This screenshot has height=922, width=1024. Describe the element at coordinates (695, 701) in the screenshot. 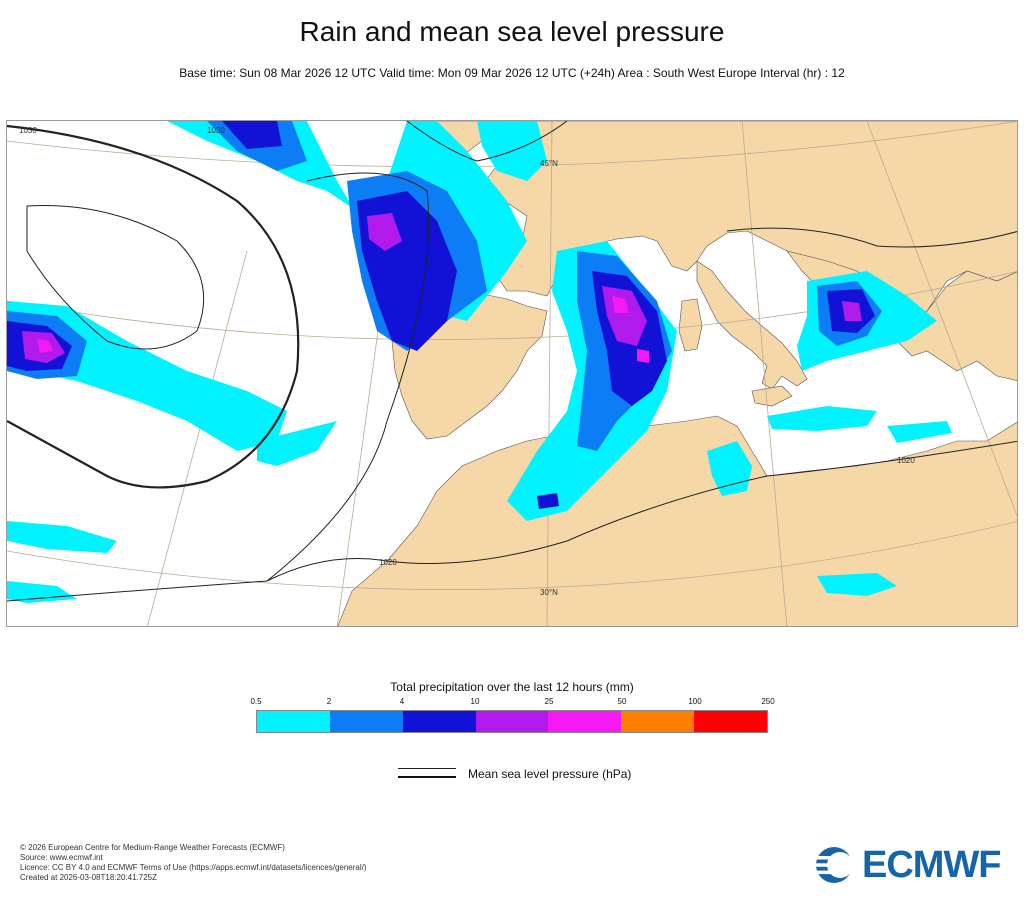

I see `legend-tick: 100` at that location.